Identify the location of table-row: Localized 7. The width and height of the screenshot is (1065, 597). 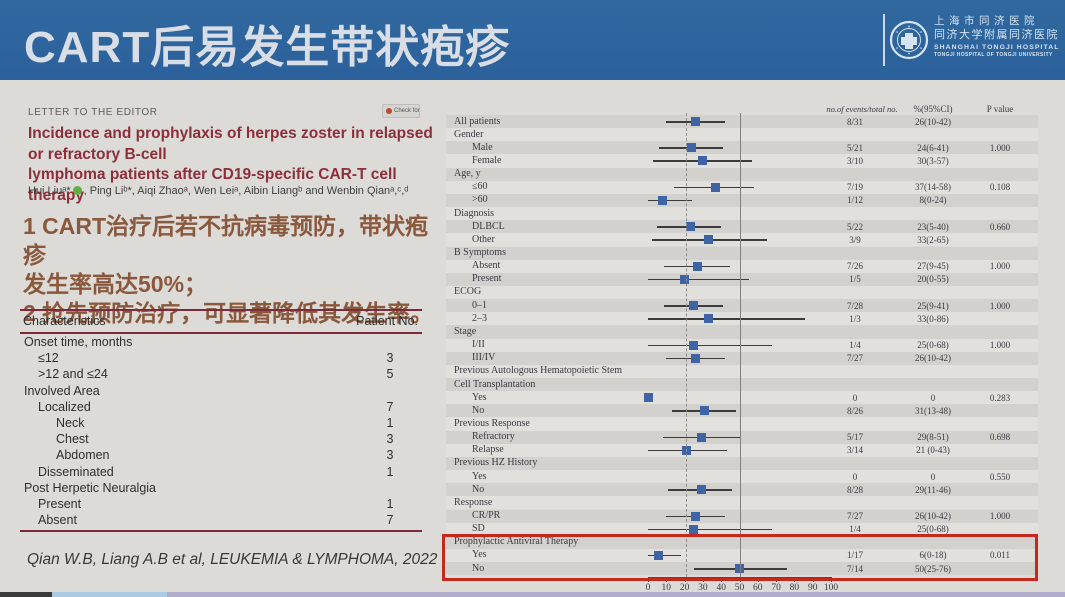
(221, 408).